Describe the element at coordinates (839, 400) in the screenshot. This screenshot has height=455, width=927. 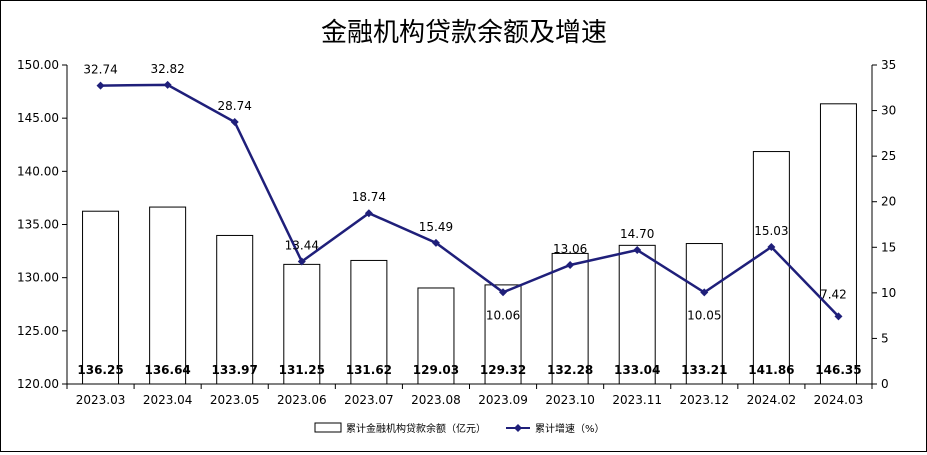
I see `x-tick-label: 2024.03` at that location.